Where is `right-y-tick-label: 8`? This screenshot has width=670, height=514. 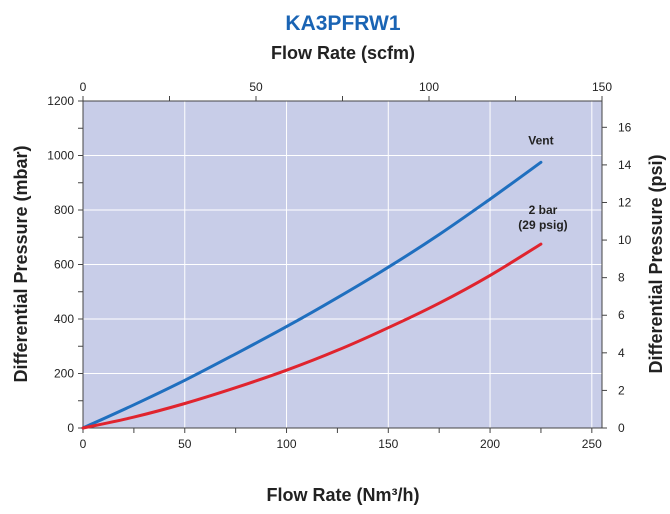
right-y-tick-label: 8 is located at coordinates (621, 278).